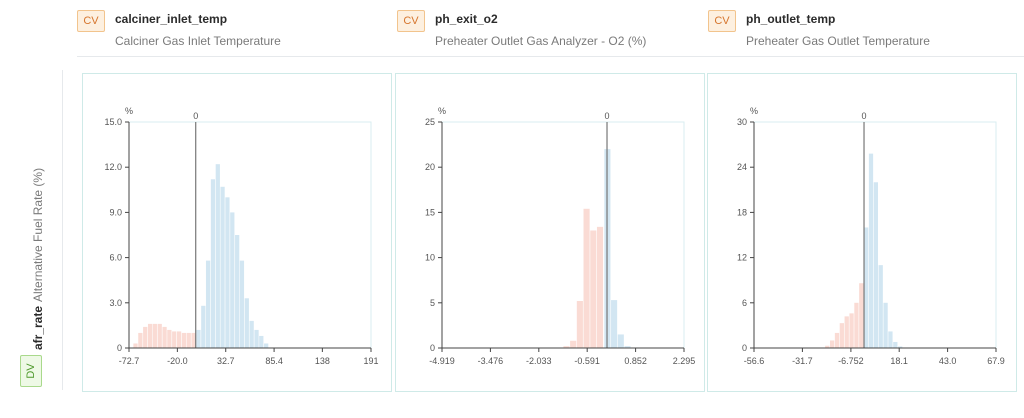  What do you see at coordinates (742, 122) in the screenshot?
I see `y-tick-label: 30` at bounding box center [742, 122].